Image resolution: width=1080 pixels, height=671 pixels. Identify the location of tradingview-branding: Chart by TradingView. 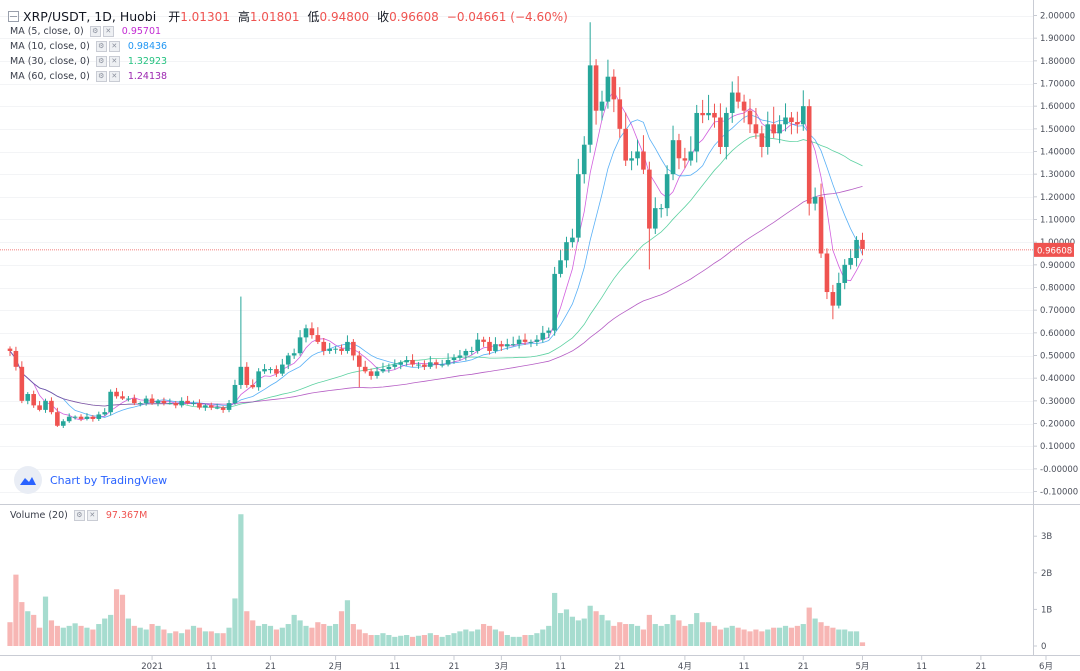
(90, 480).